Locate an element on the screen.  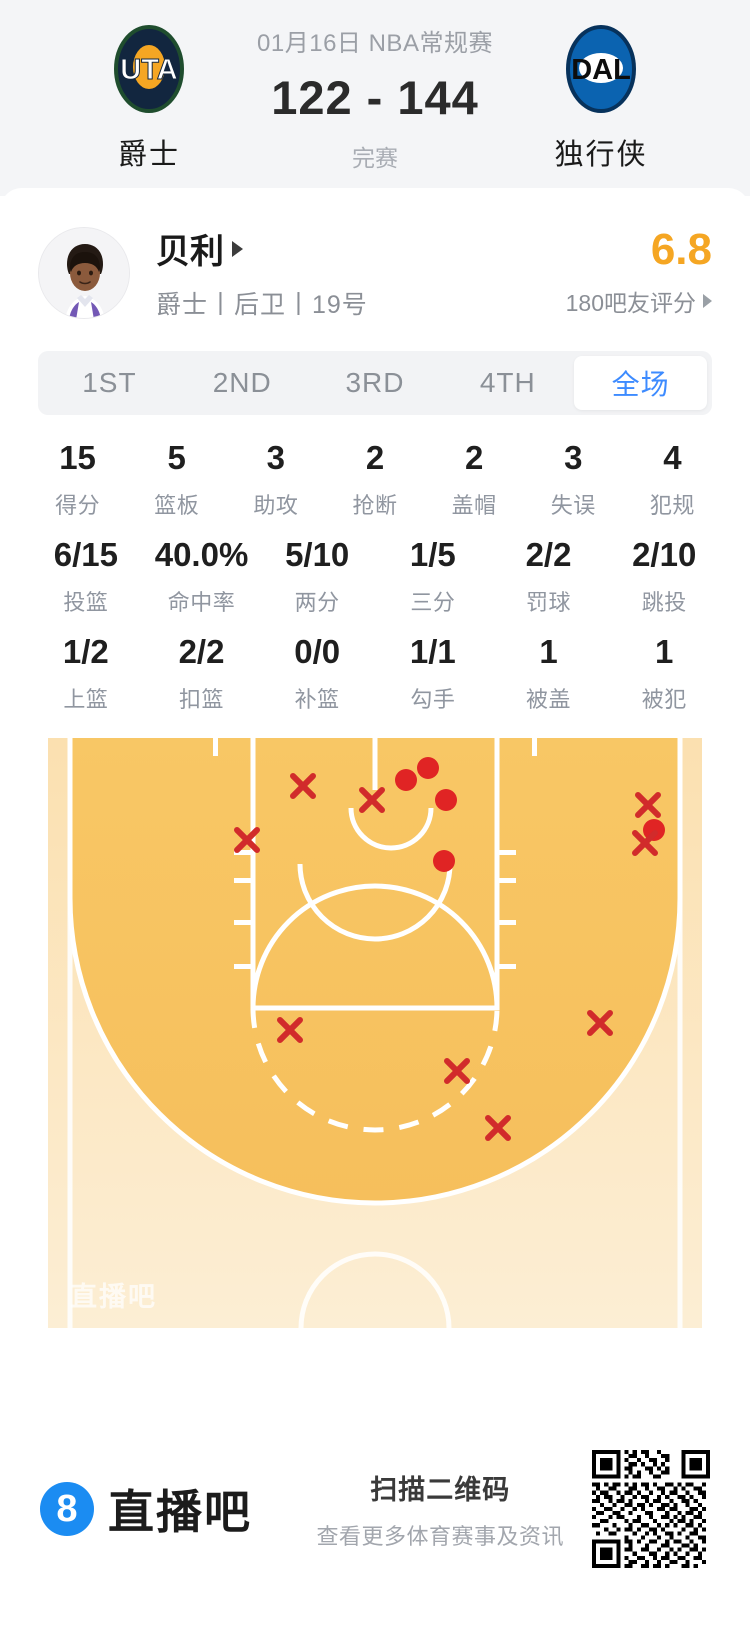
home-team: UTA 爵士 is located at coordinates (149, 98).